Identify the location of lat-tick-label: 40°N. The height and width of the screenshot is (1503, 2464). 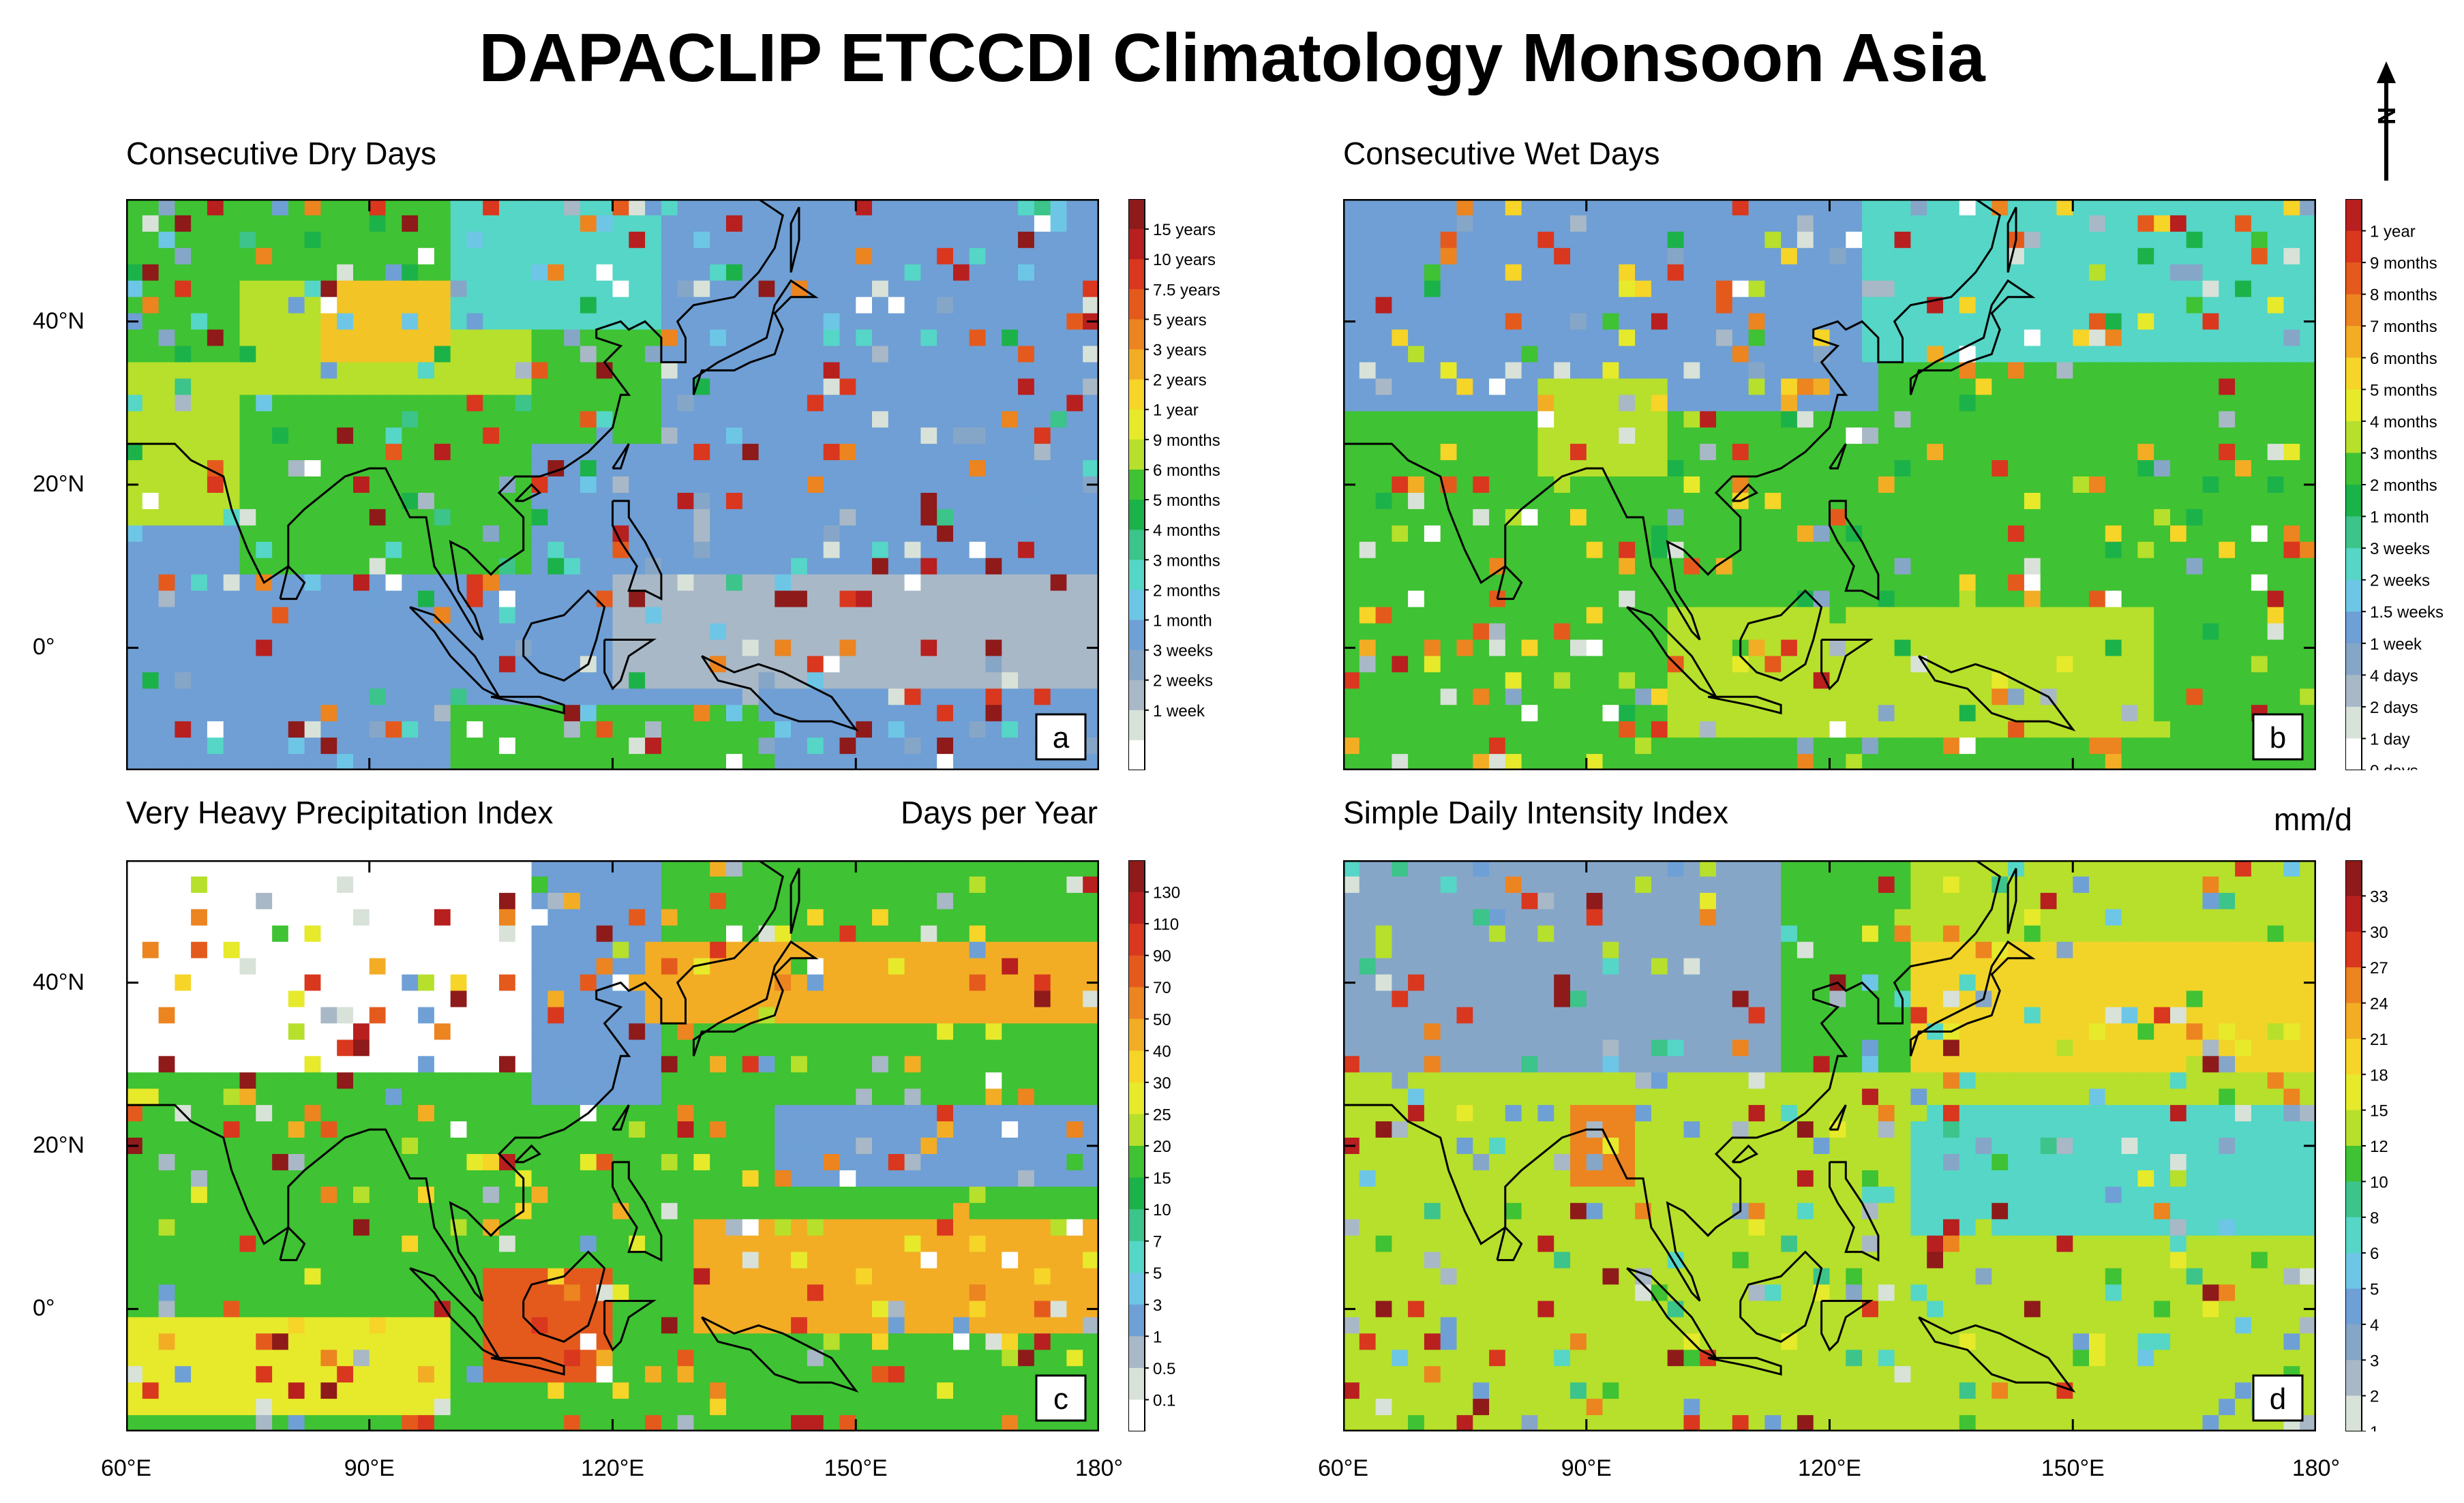
(59, 320).